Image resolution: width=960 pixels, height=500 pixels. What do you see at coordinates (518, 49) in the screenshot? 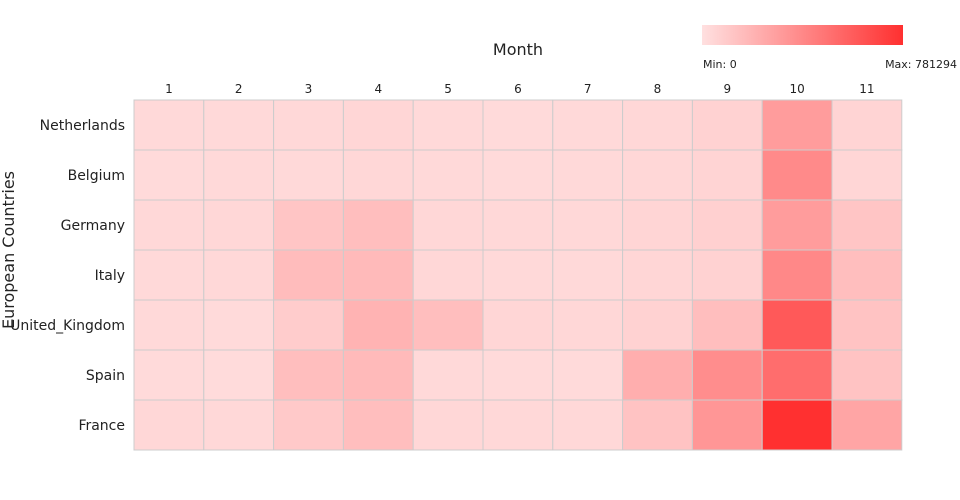
I see `x-axis-title: Month` at bounding box center [518, 49].